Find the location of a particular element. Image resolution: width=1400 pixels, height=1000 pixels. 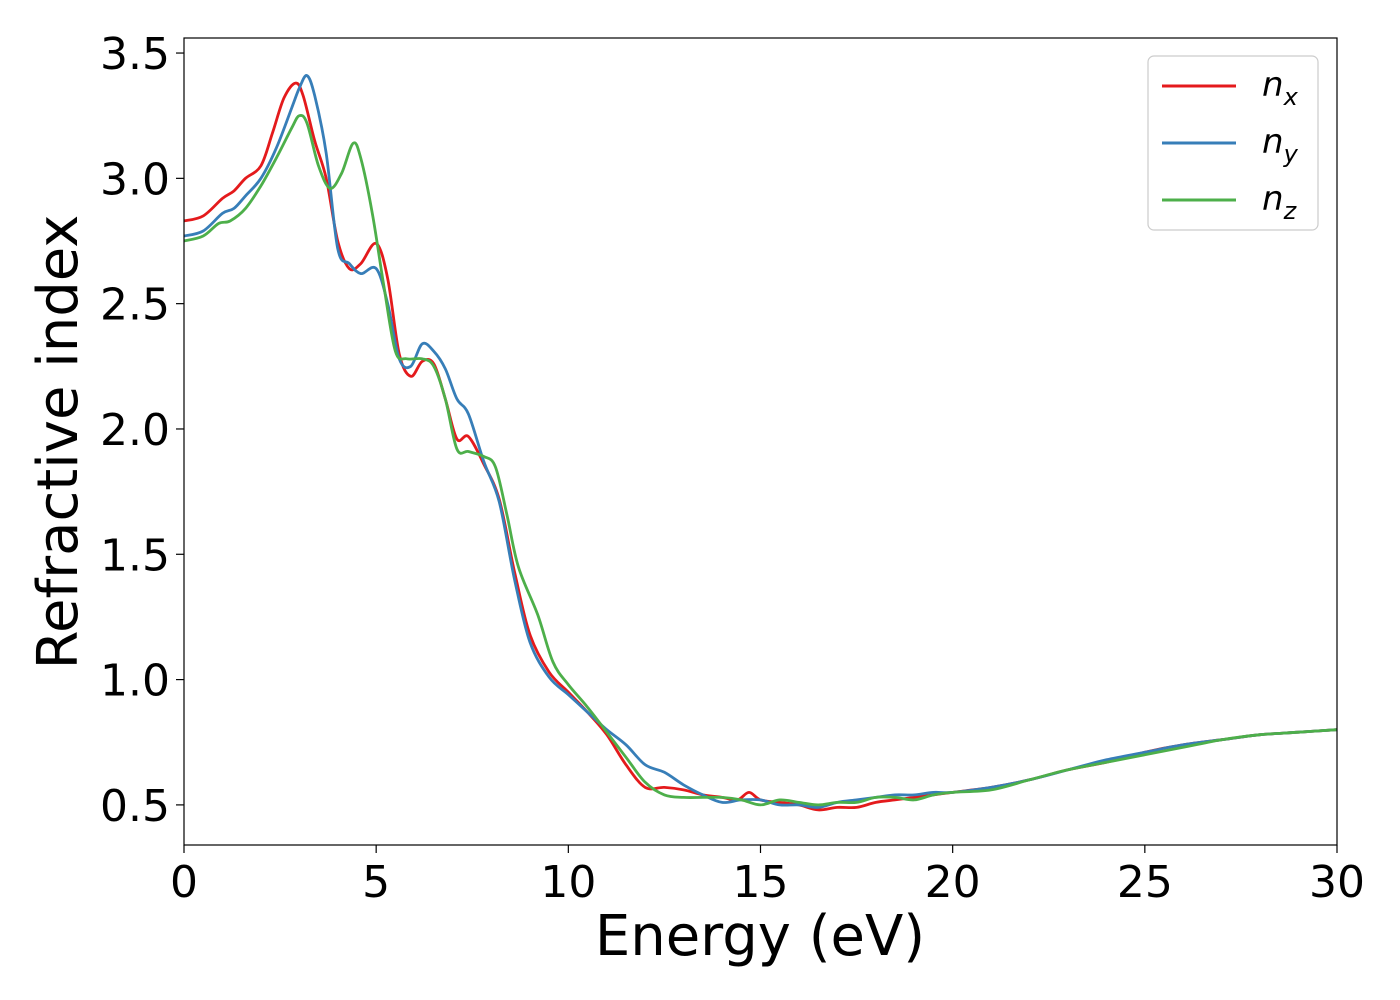

x-axis: 0 5 10 15 20 25 30 is located at coordinates (767, 876).